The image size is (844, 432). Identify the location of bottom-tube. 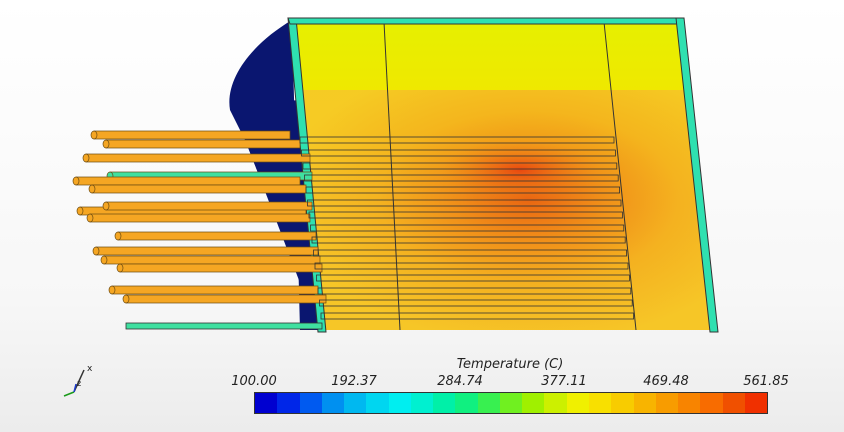
(224, 326).